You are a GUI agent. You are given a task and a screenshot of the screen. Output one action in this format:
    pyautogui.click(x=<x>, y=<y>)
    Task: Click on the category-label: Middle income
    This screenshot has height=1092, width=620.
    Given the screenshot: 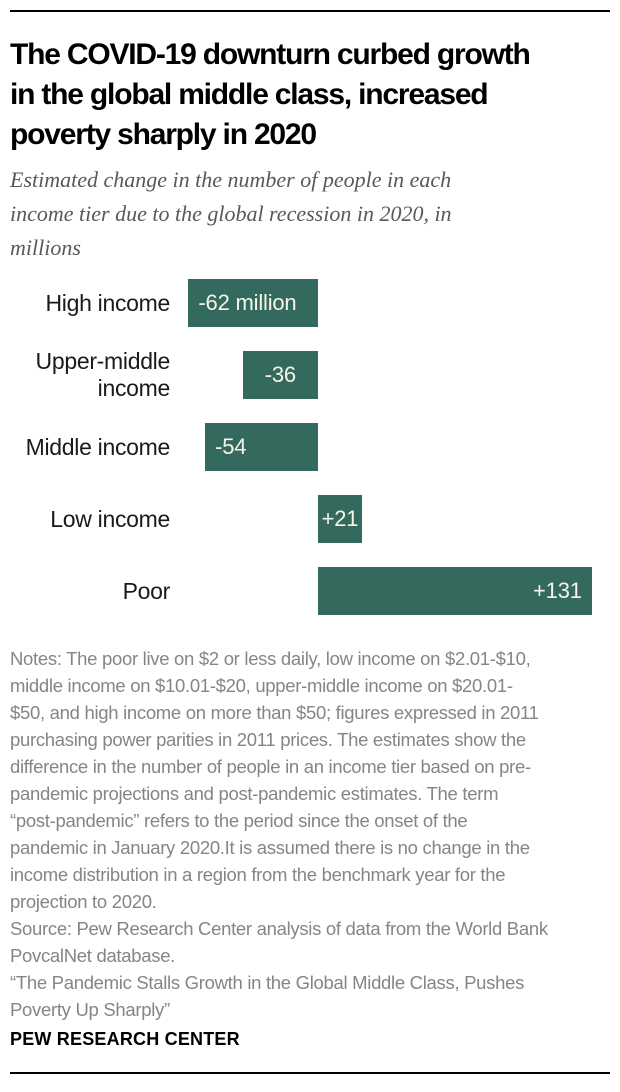 What is the action you would take?
    pyautogui.click(x=98, y=446)
    